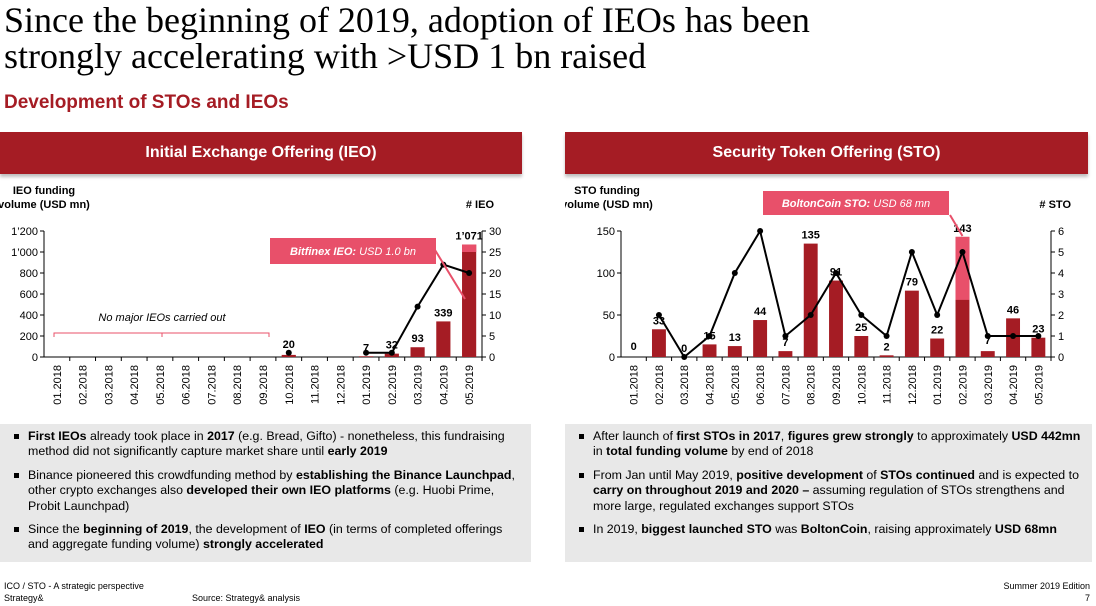  Describe the element at coordinates (393, 385) in the screenshot. I see `ieo-xtick-label: 02.2019` at that location.